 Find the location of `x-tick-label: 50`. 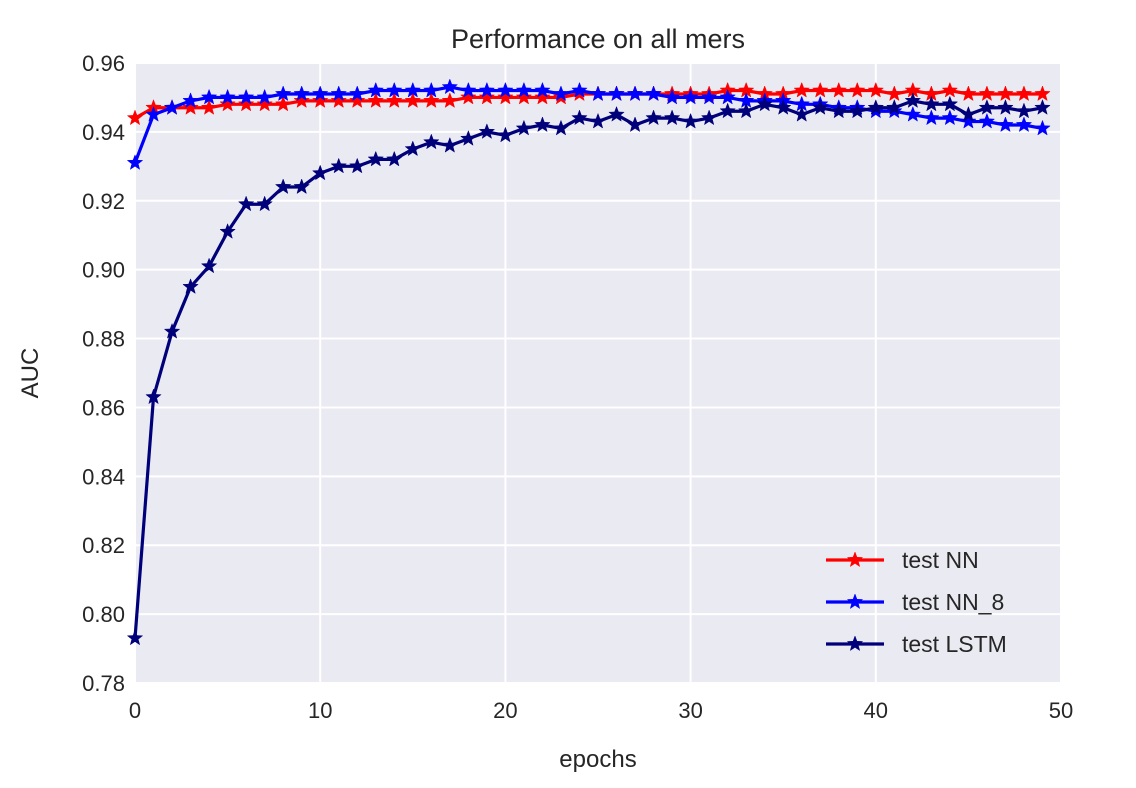

x-tick-label: 50 is located at coordinates (1061, 710).